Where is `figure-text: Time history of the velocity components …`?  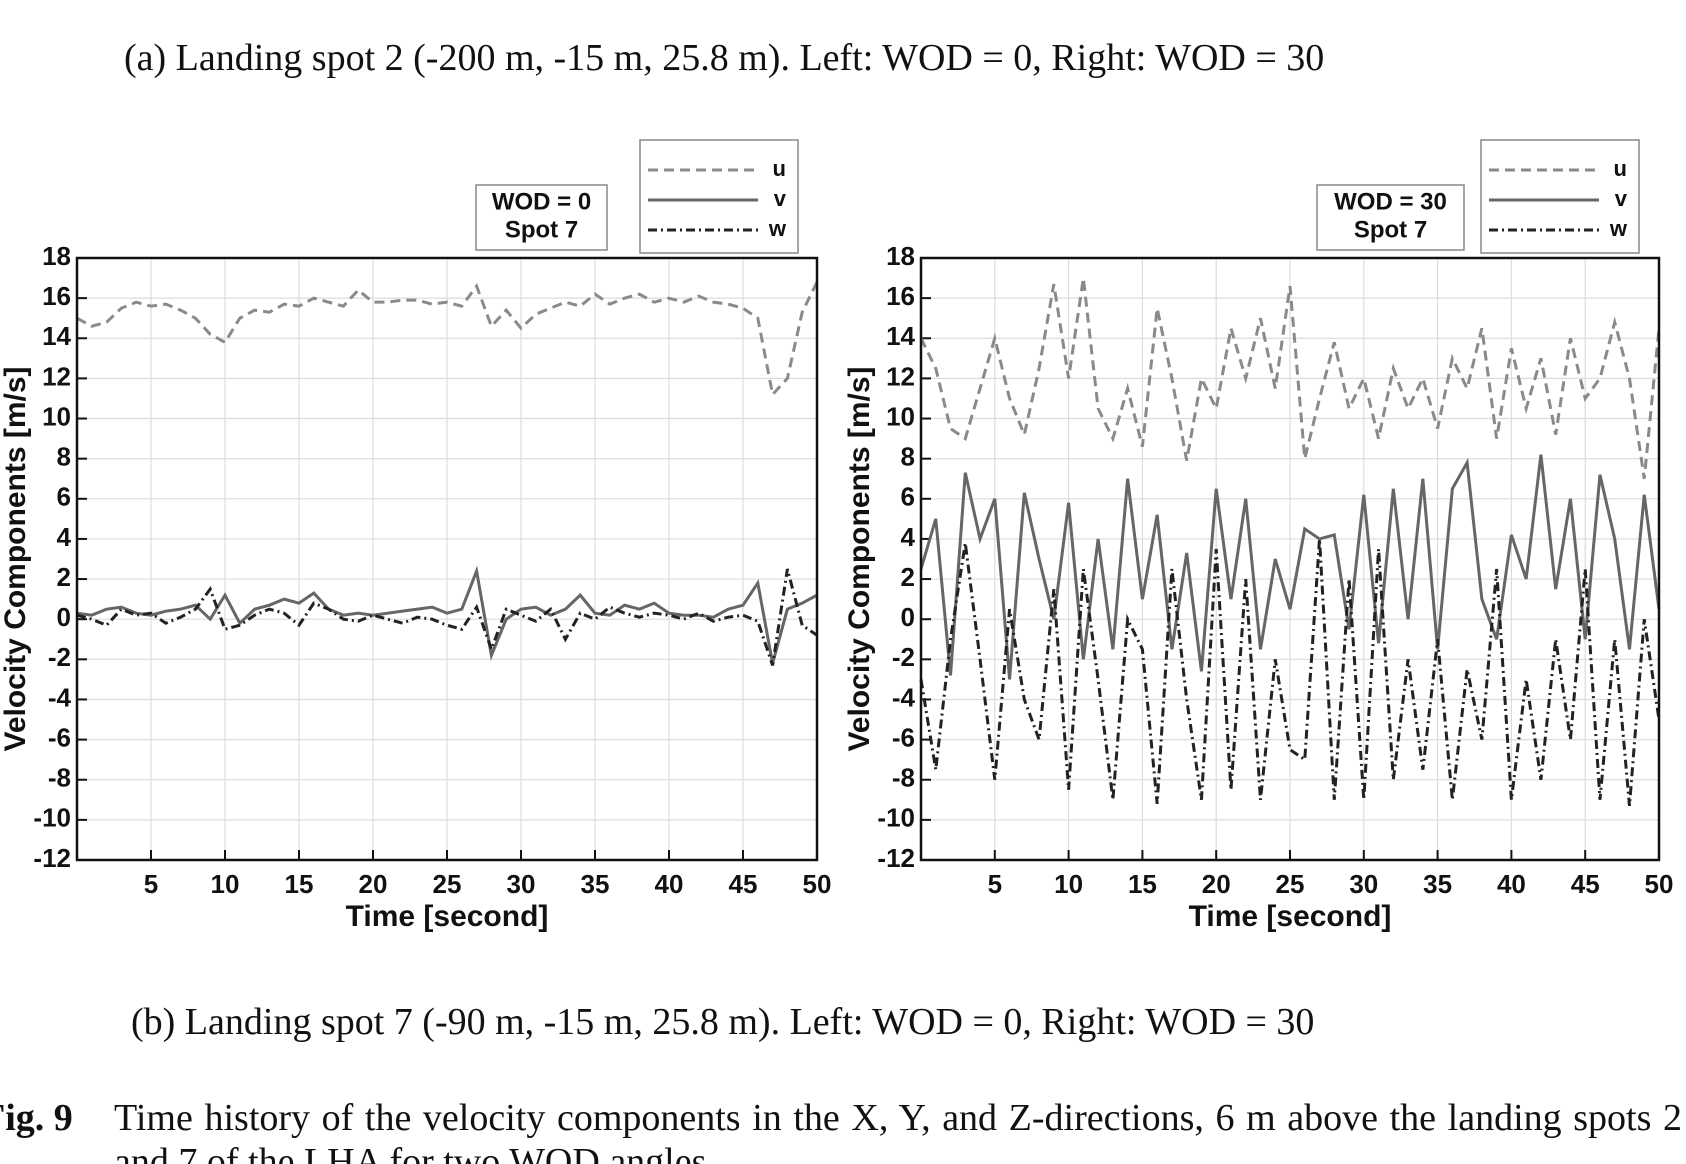
figure-text: Time history of the velocity components … is located at coordinates (898, 1130).